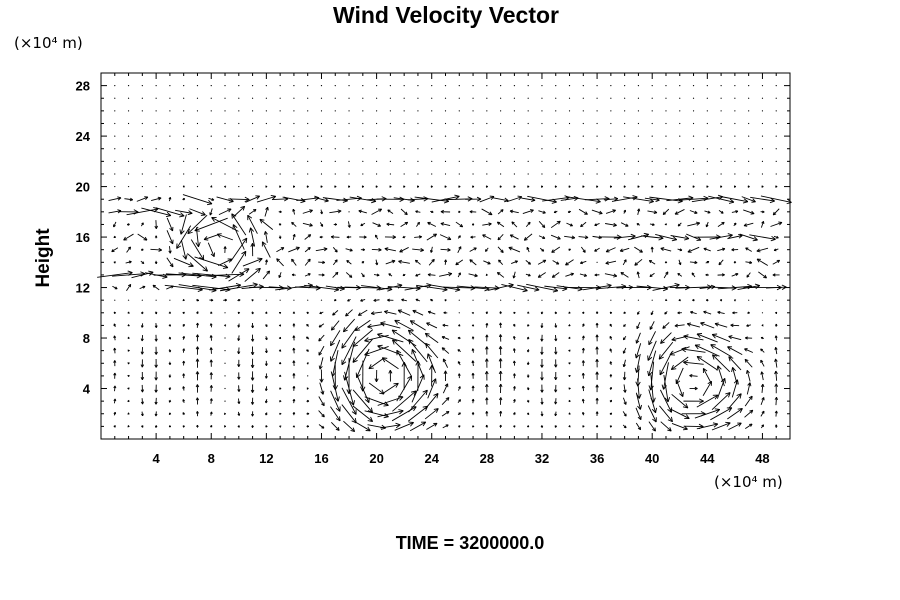  I want to click on x-tick-label: 16, so click(321, 458).